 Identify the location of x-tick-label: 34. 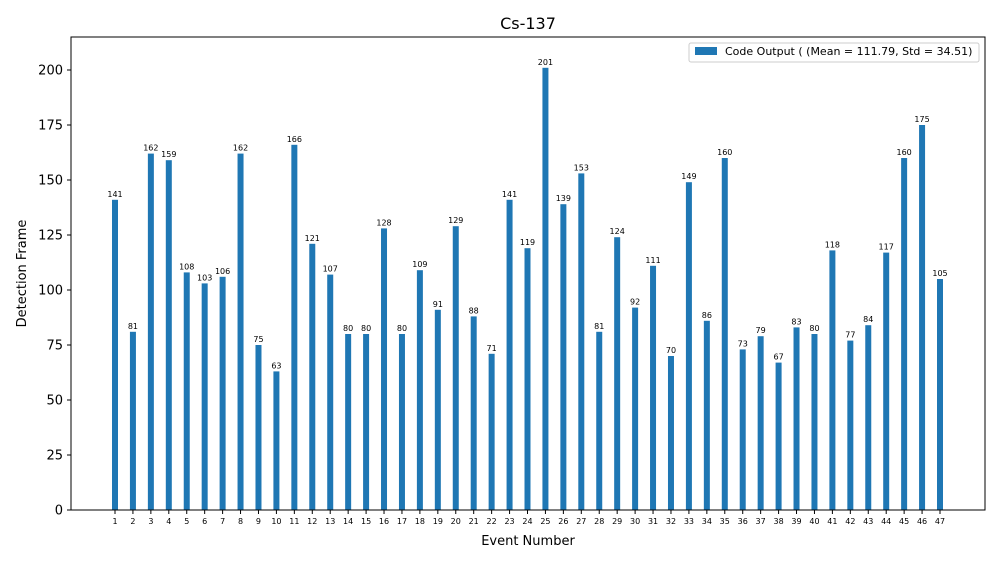
(707, 521).